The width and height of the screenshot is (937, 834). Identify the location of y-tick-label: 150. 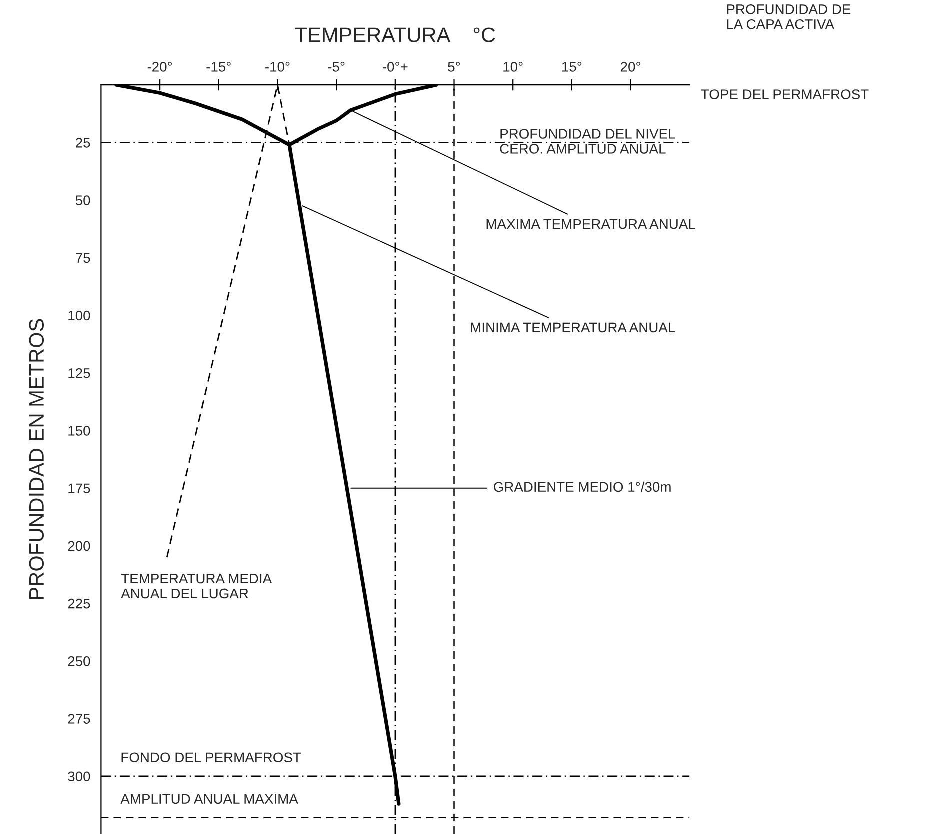
(79, 431).